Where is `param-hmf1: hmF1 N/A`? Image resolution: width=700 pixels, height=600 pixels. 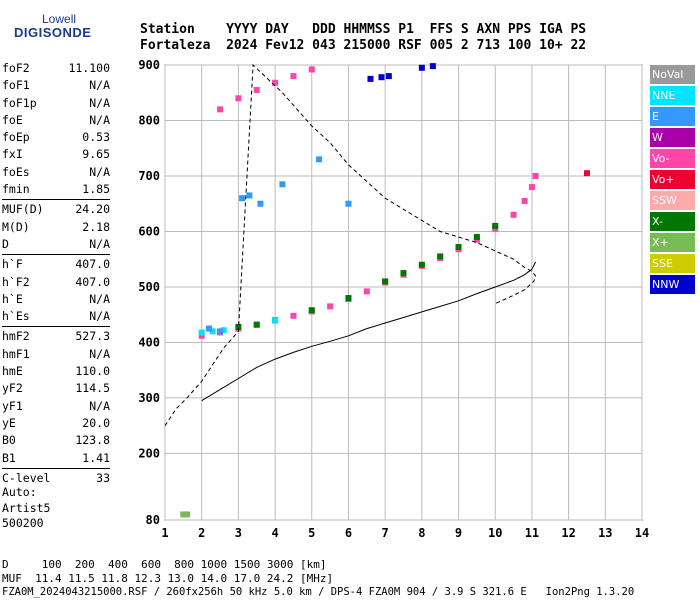 param-hmf1: hmF1 N/A is located at coordinates (56, 354).